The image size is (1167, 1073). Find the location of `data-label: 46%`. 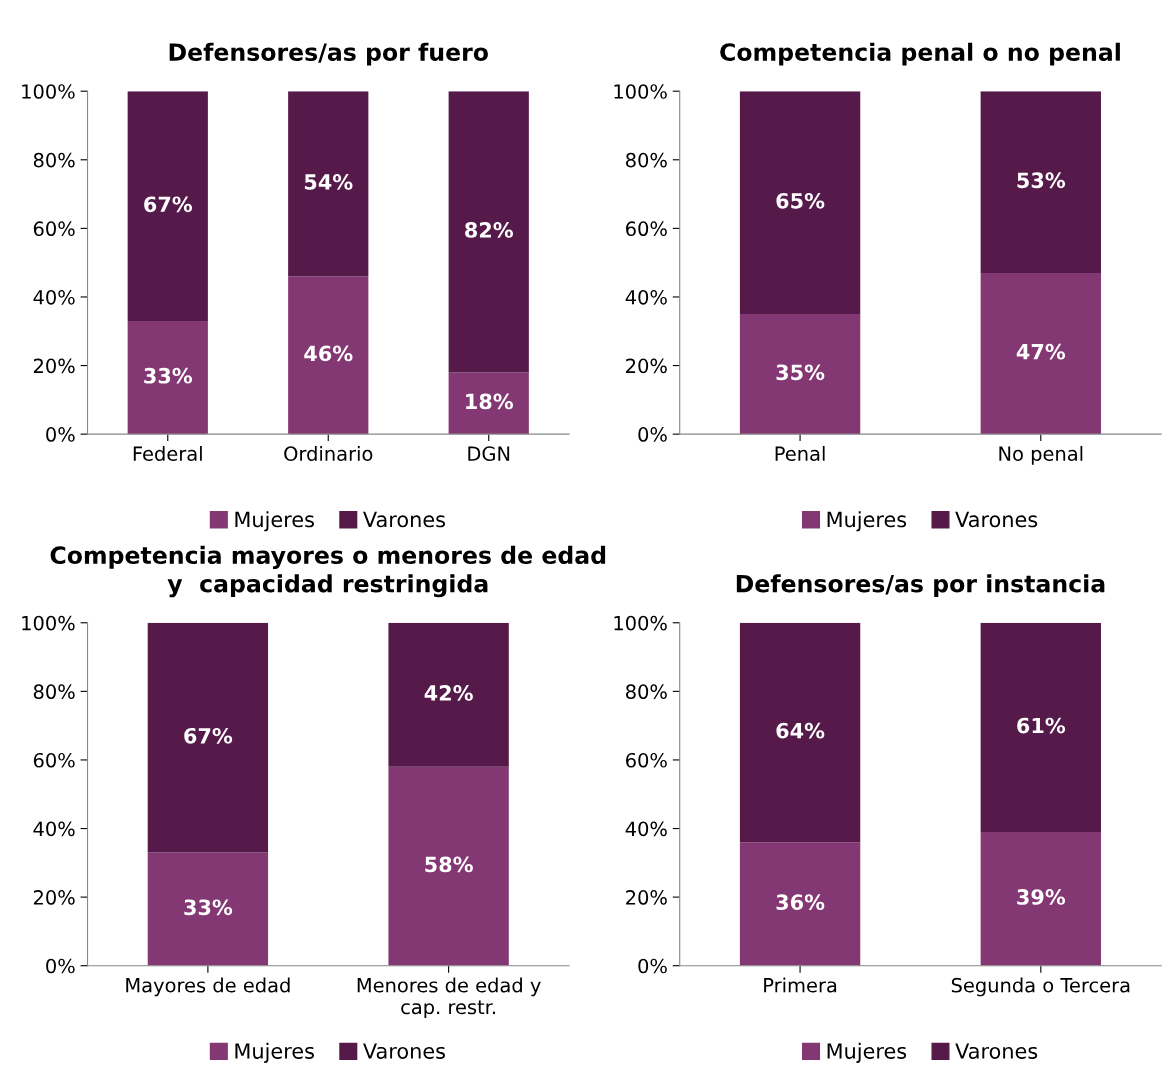

data-label: 46% is located at coordinates (328, 353).